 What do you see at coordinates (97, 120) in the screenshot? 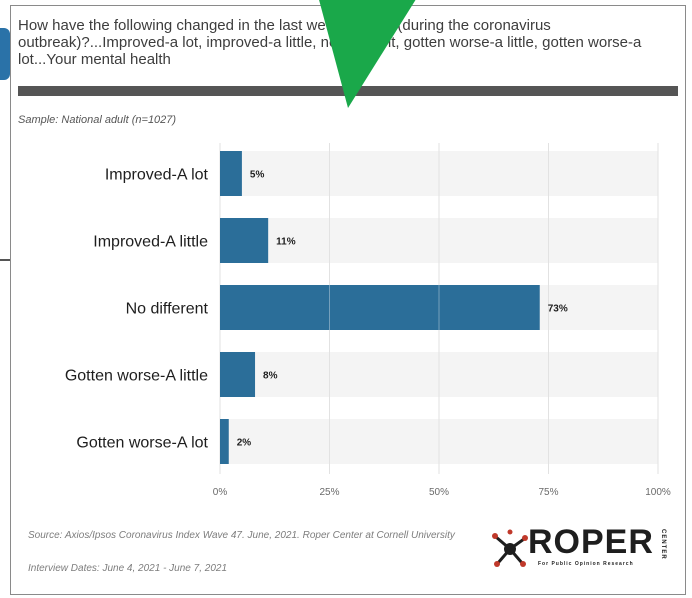
I see `chart-subtitle: Sample: National adult (n=1027)` at bounding box center [97, 120].